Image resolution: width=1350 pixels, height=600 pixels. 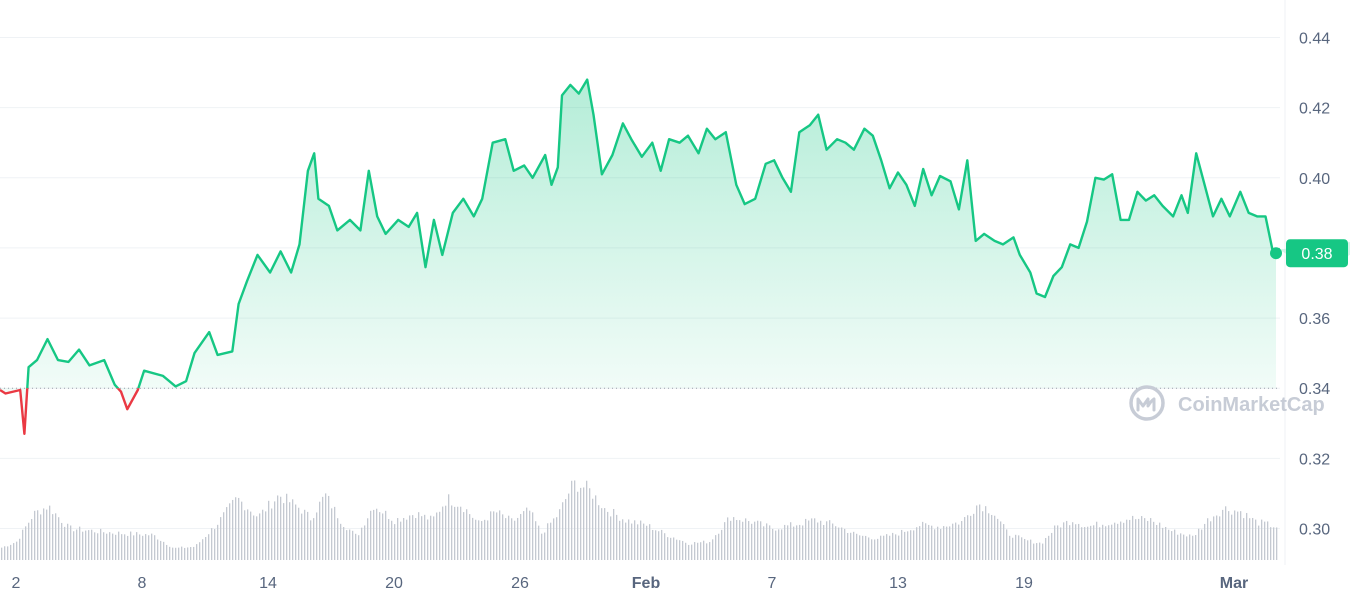 What do you see at coordinates (646, 583) in the screenshot?
I see `x-tick-label: Feb` at bounding box center [646, 583].